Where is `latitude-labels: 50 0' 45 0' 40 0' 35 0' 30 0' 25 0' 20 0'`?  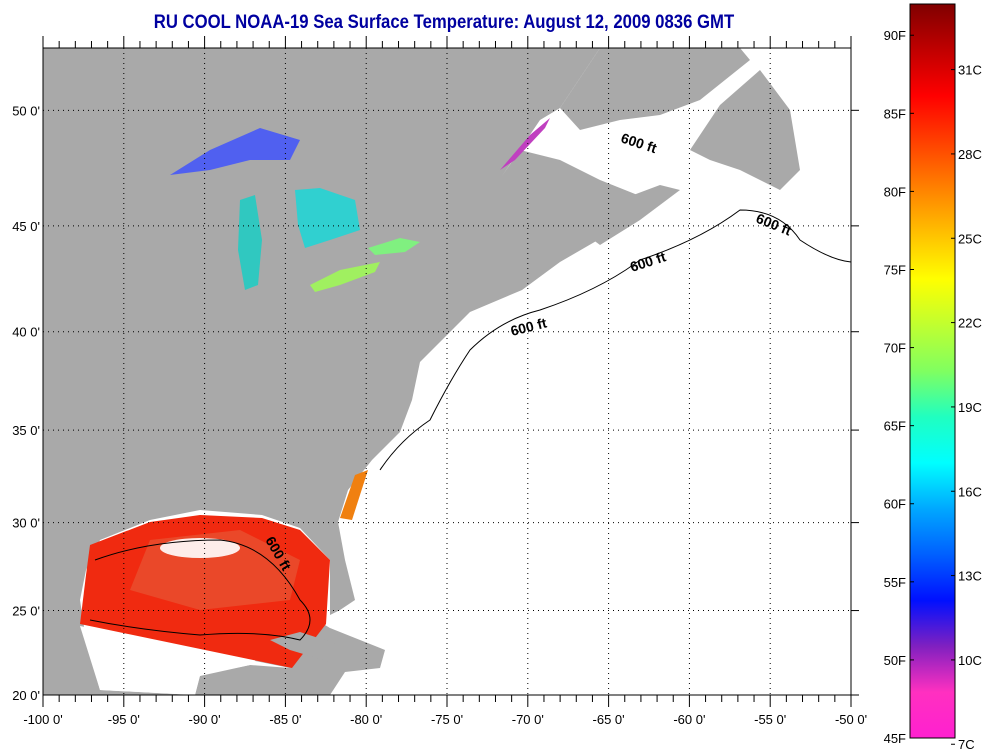
latitude-labels: 50 0' 45 0' 40 0' 35 0' 30 0' 25 0' 20 0' is located at coordinates (26, 403).